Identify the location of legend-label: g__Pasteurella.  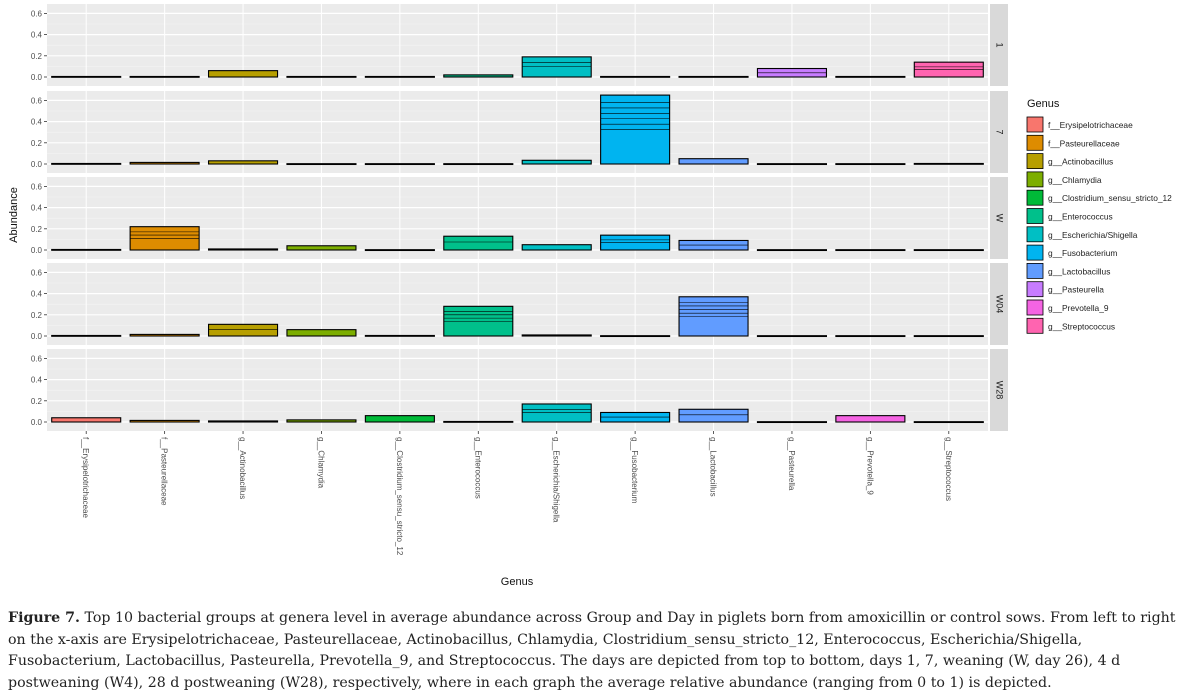
(1076, 290).